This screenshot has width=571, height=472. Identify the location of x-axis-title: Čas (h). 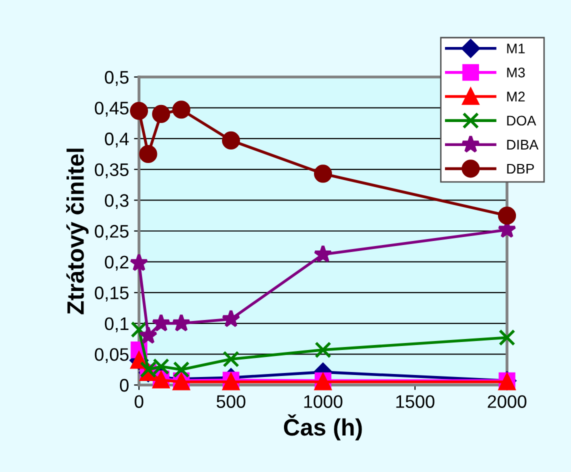
(323, 427).